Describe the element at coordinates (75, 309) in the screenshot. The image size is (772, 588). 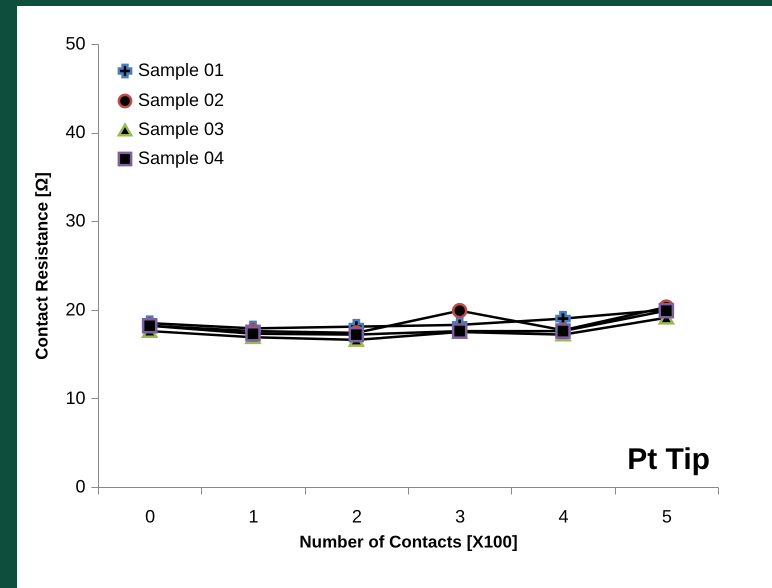
I see `y-tick-label: 20` at that location.